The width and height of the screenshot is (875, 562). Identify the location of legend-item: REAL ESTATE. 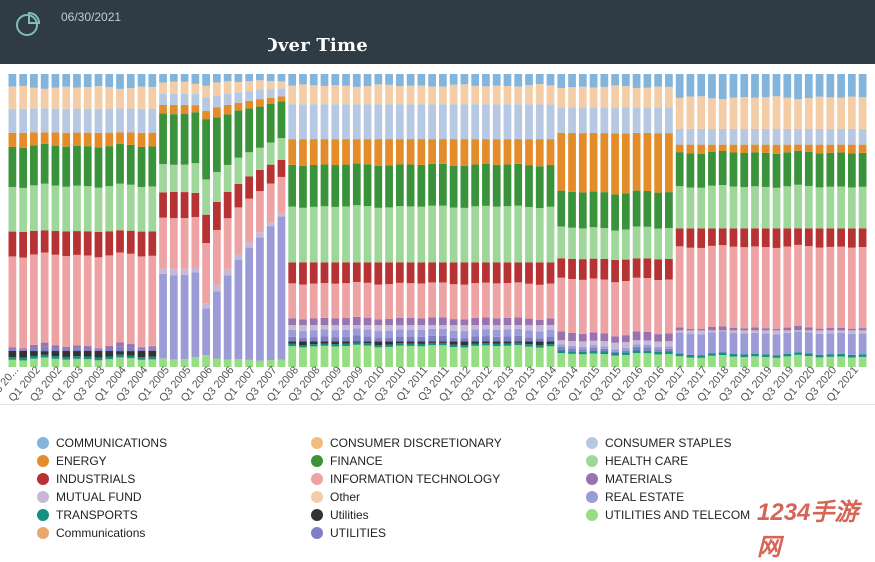
(635, 497).